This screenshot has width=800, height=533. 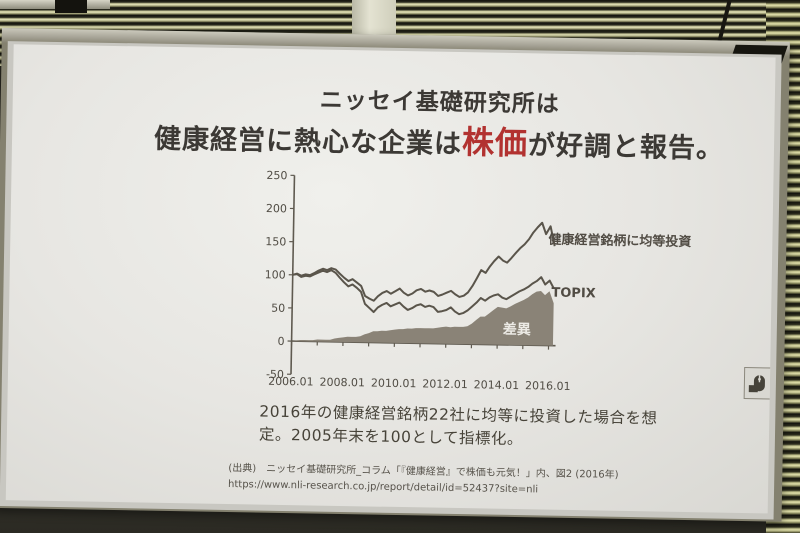 I want to click on y-tick-label: -50, so click(x=275, y=374).